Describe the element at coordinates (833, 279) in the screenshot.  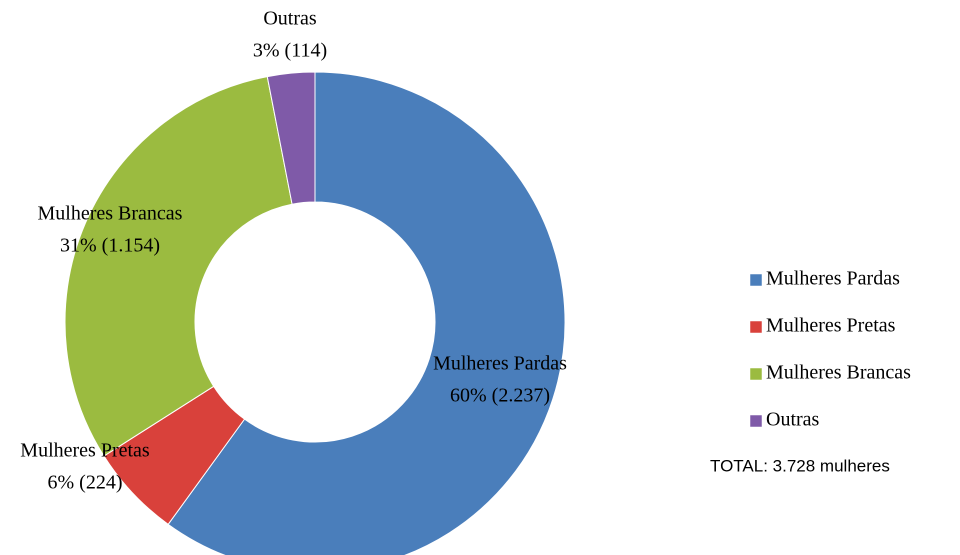
I see `legend-label: Mulheres Pardas` at that location.